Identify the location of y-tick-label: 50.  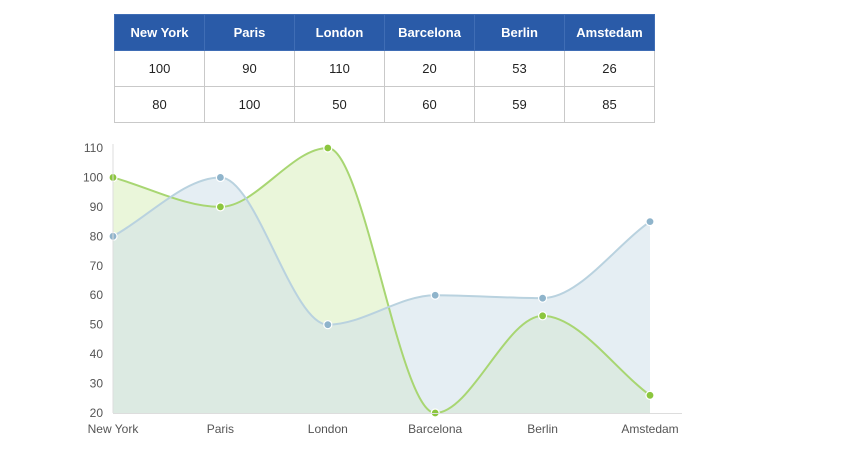
(97, 325).